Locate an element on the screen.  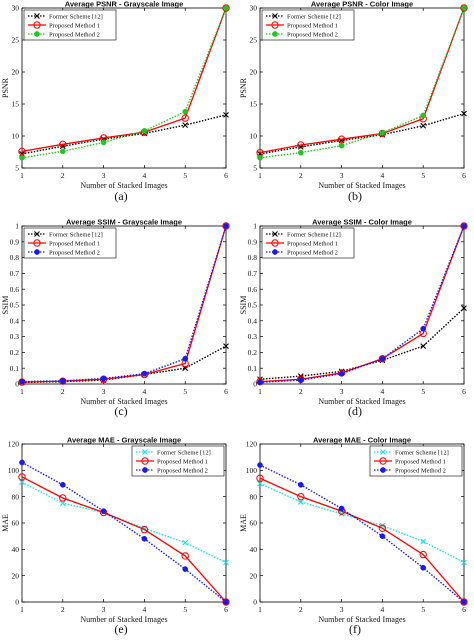
chart-title: Average PSNR - Grayscale Image is located at coordinates (124, 4).